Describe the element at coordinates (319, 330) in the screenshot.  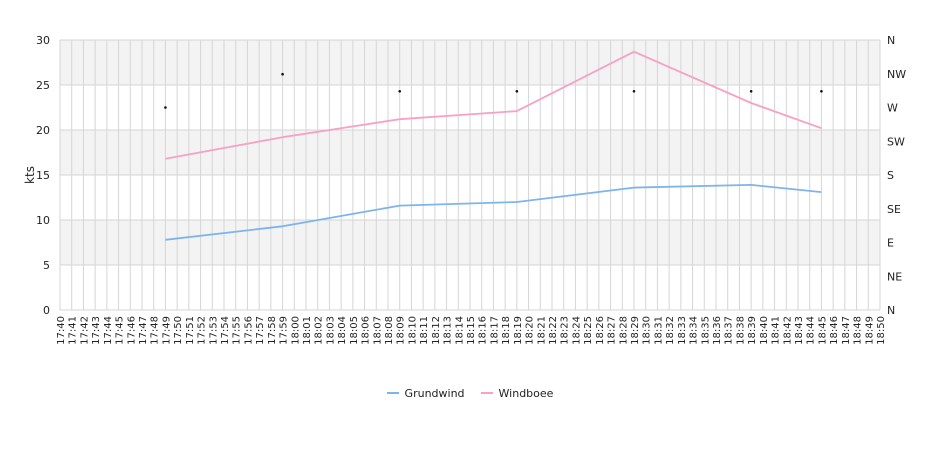
I see `x-tick-label: 18:02` at that location.